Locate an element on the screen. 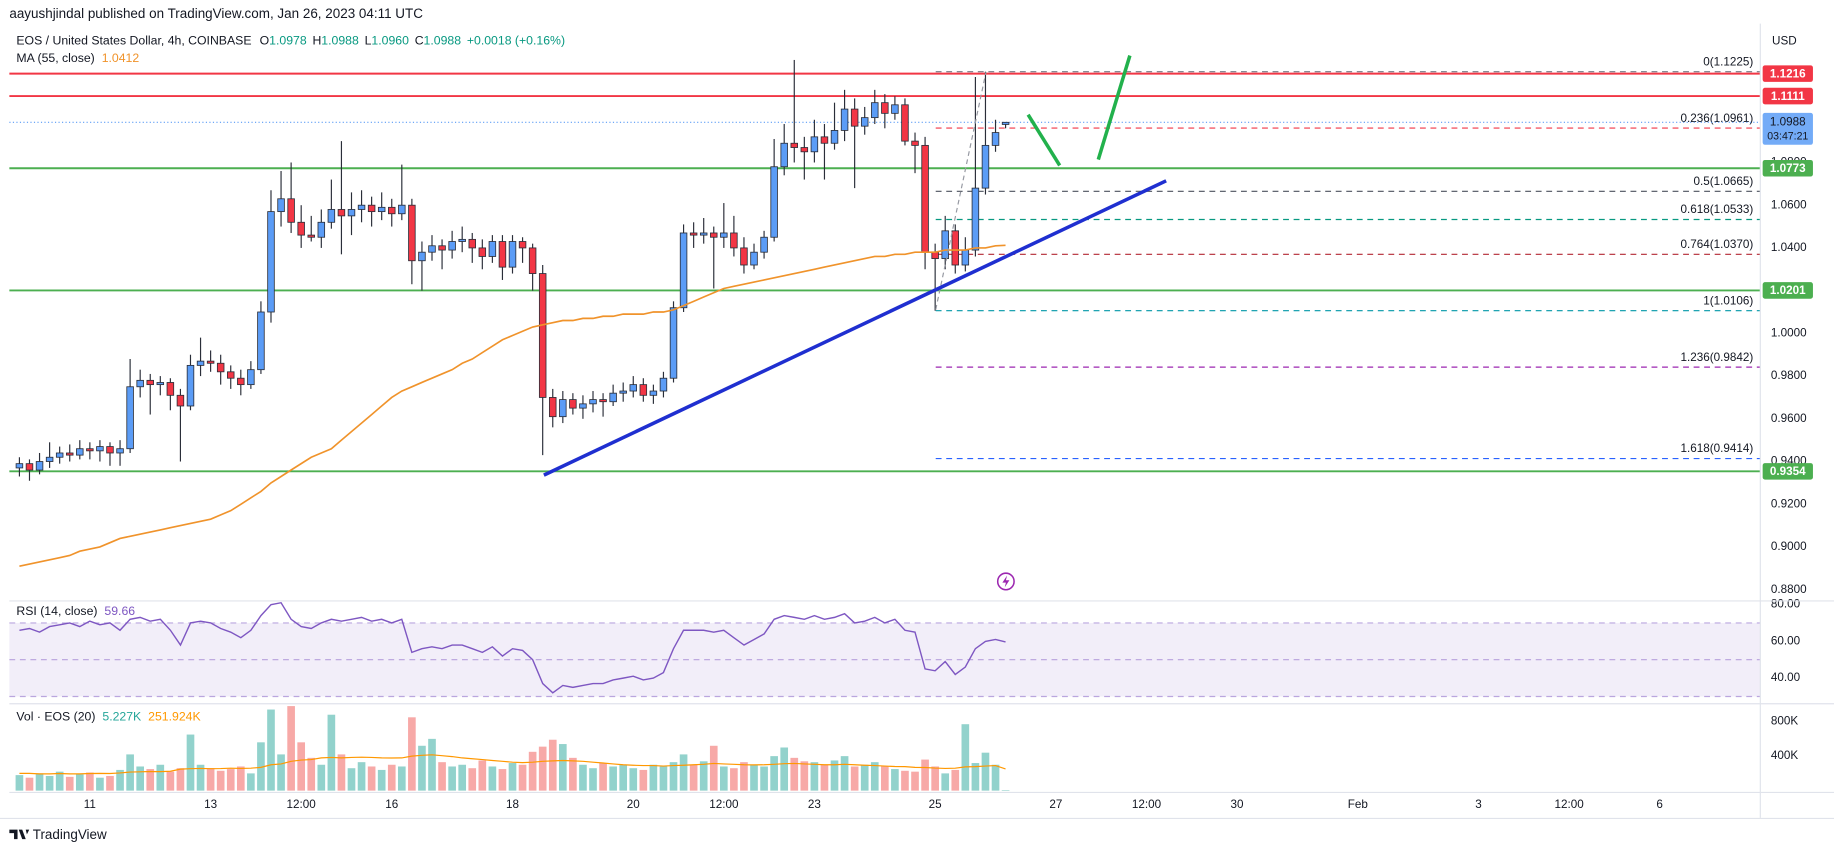  event-bolt is located at coordinates (1006, 581).